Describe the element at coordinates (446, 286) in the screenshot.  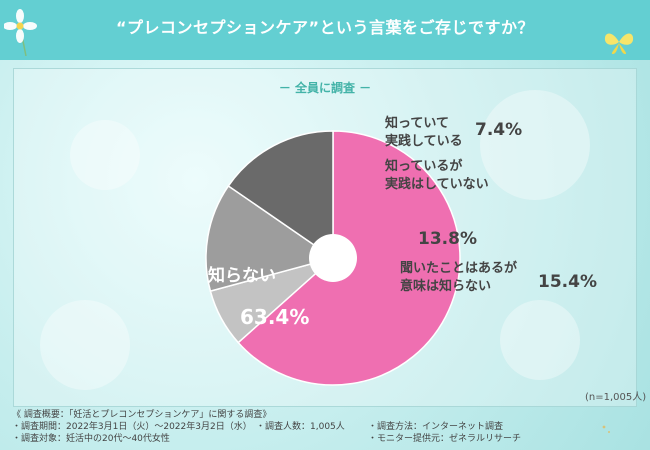
I see `slice-label-line: 意味は知らない` at that location.